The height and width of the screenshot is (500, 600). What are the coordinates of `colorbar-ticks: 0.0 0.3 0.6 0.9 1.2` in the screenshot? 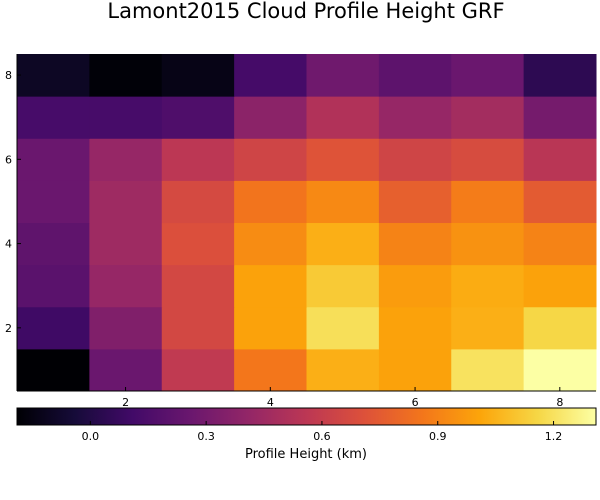 It's located at (322, 432).